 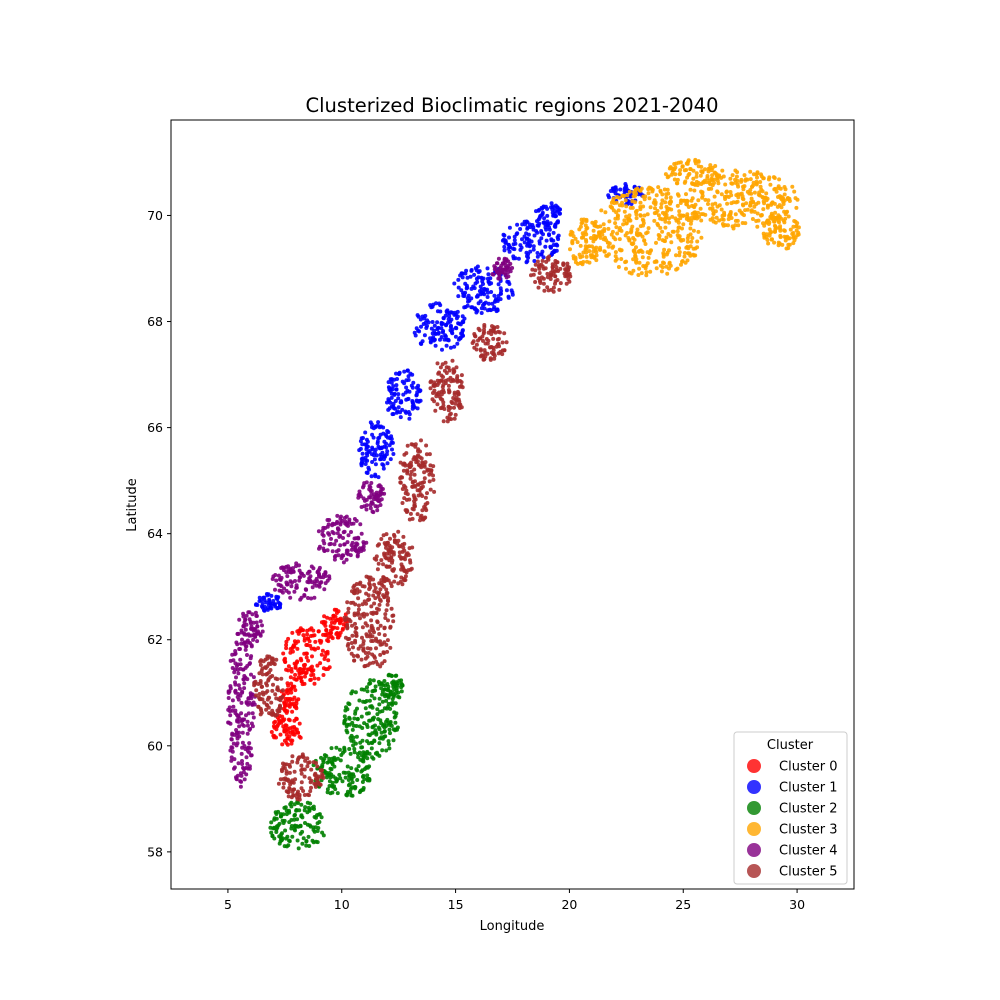 I want to click on legend-entry: Cluster 3, so click(x=808, y=830).